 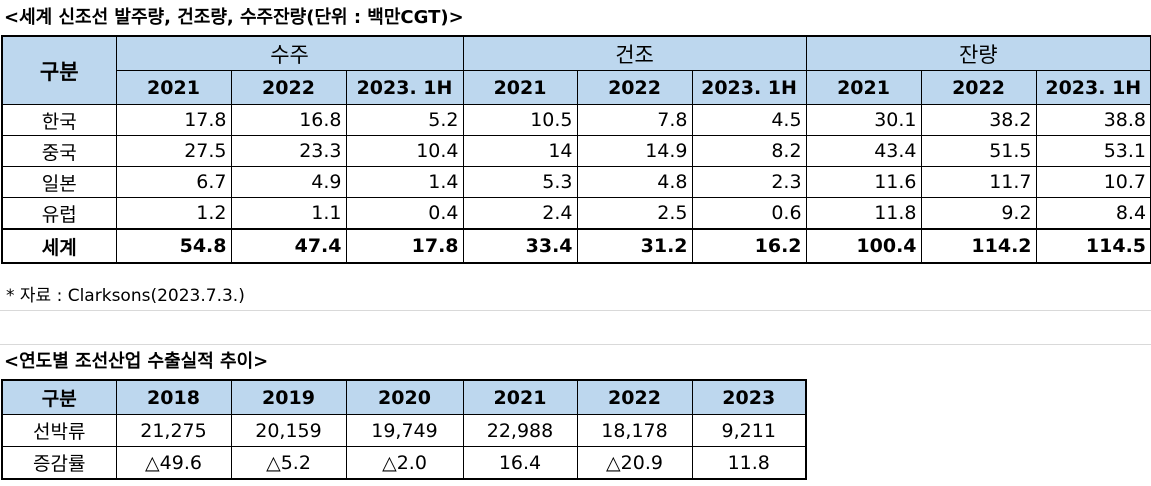 What do you see at coordinates (136, 361) in the screenshot?
I see `table2-title: <연도별 조선산업 수출실적 추이>` at bounding box center [136, 361].